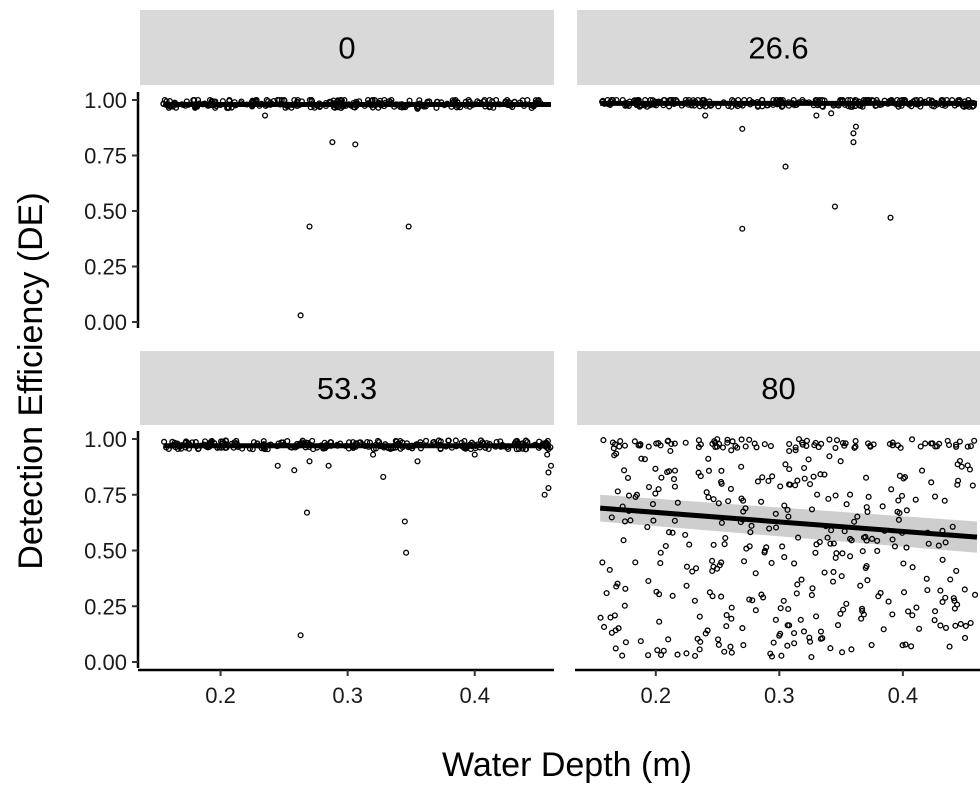 This screenshot has height=785, width=980. What do you see at coordinates (903, 695) in the screenshot?
I see `x-tick-label: 0.4` at bounding box center [903, 695].